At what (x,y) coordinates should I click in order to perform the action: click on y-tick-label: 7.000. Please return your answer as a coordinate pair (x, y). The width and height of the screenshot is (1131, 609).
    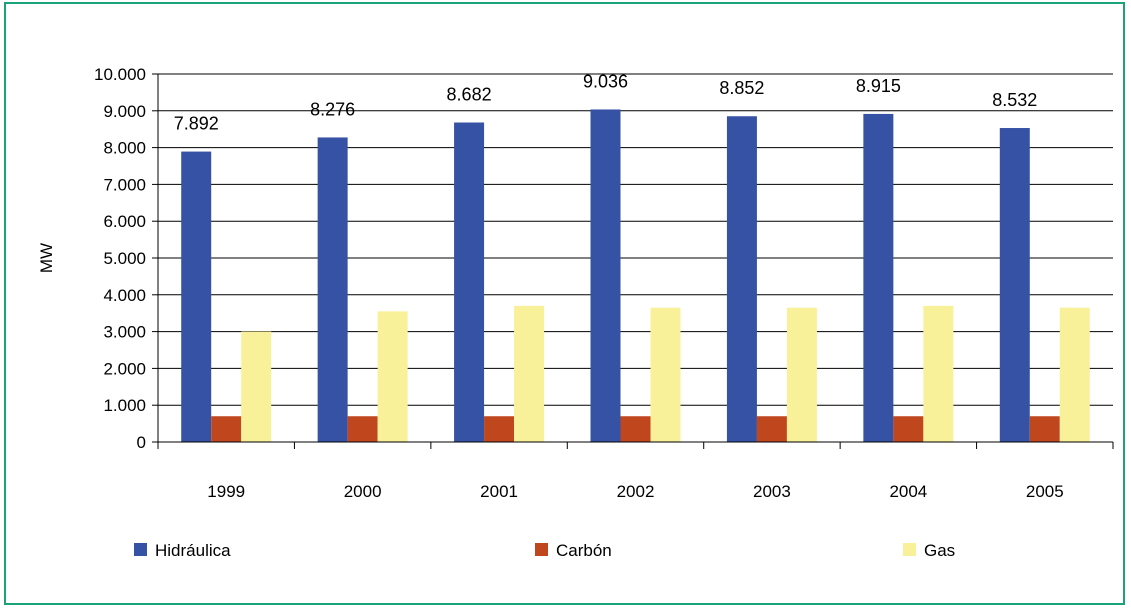
    Looking at the image, I should click on (124, 184).